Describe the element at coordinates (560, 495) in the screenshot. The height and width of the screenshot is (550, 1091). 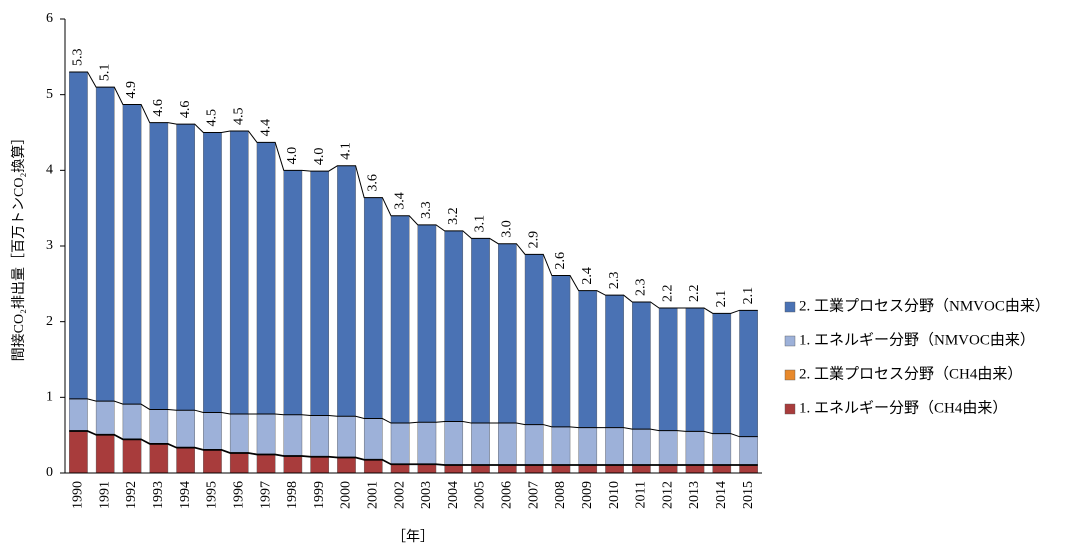
I see `x-tick-label: 2008` at that location.